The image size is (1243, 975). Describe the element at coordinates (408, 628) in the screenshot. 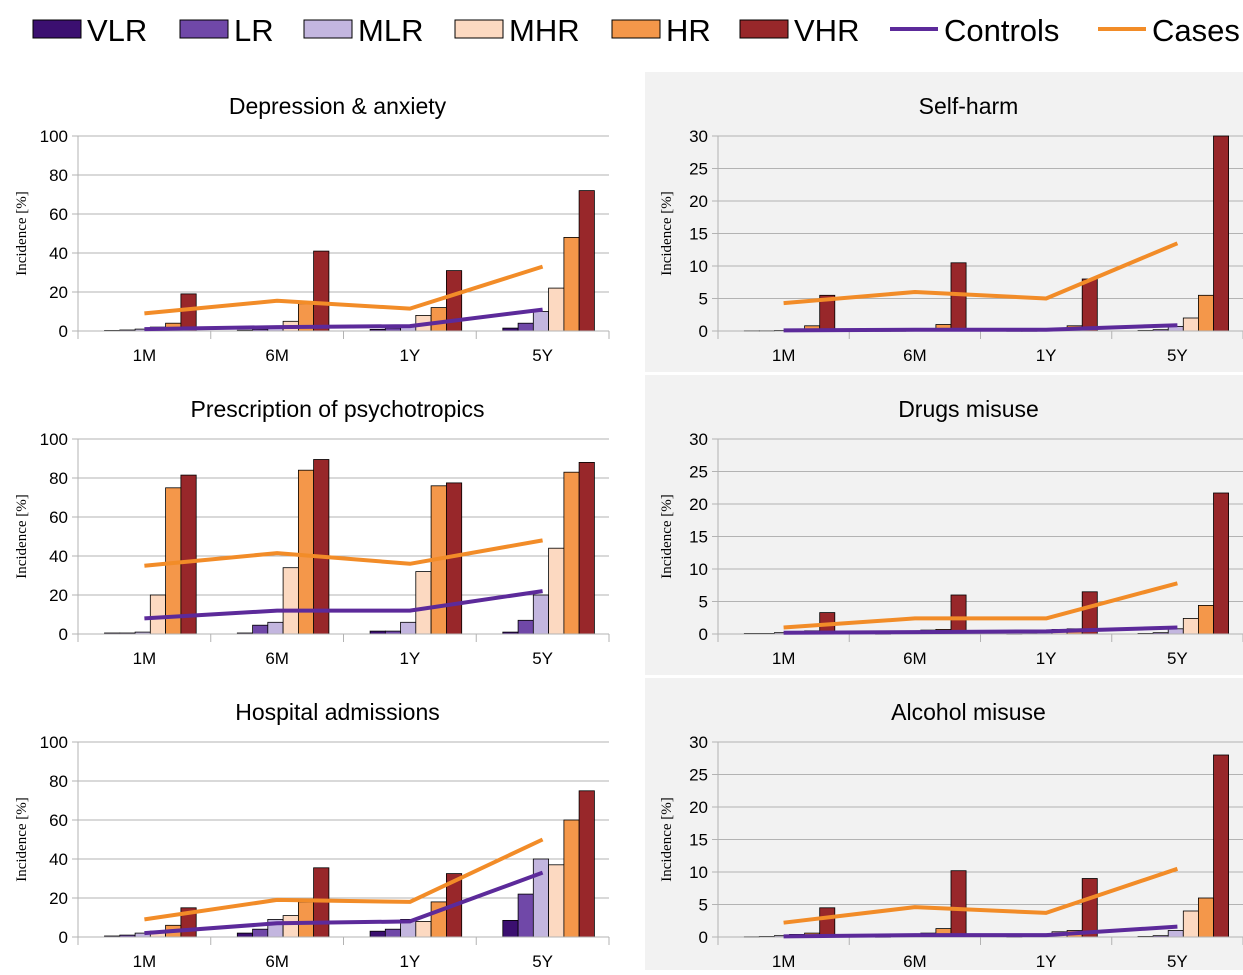

I see `bar-mlr-1y` at that location.